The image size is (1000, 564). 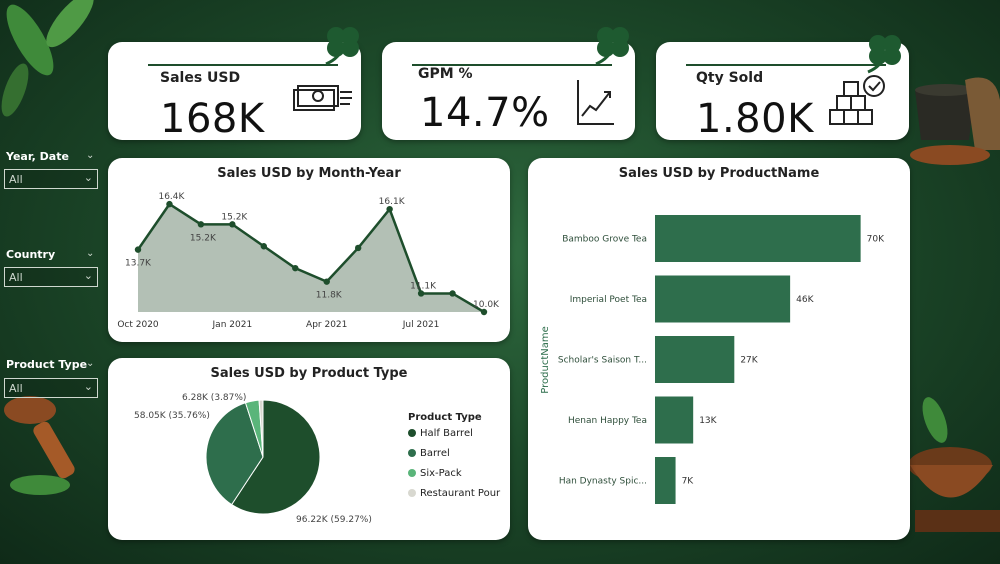 I want to click on data-label: 11.1K, so click(x=423, y=286).